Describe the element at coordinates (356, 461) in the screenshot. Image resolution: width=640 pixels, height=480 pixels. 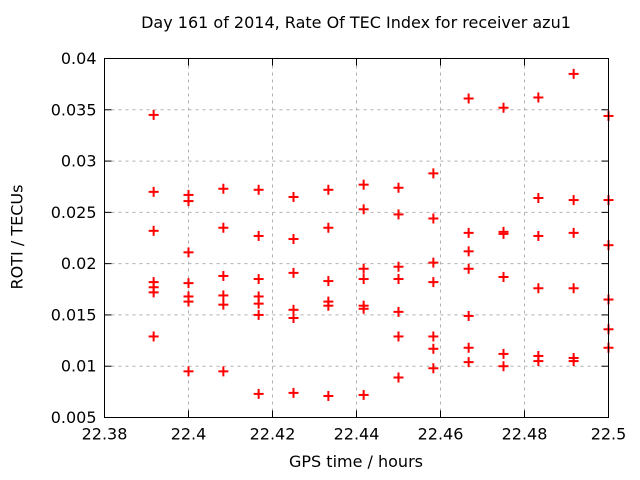
I see `x-axis-label: GPS time / hours` at that location.